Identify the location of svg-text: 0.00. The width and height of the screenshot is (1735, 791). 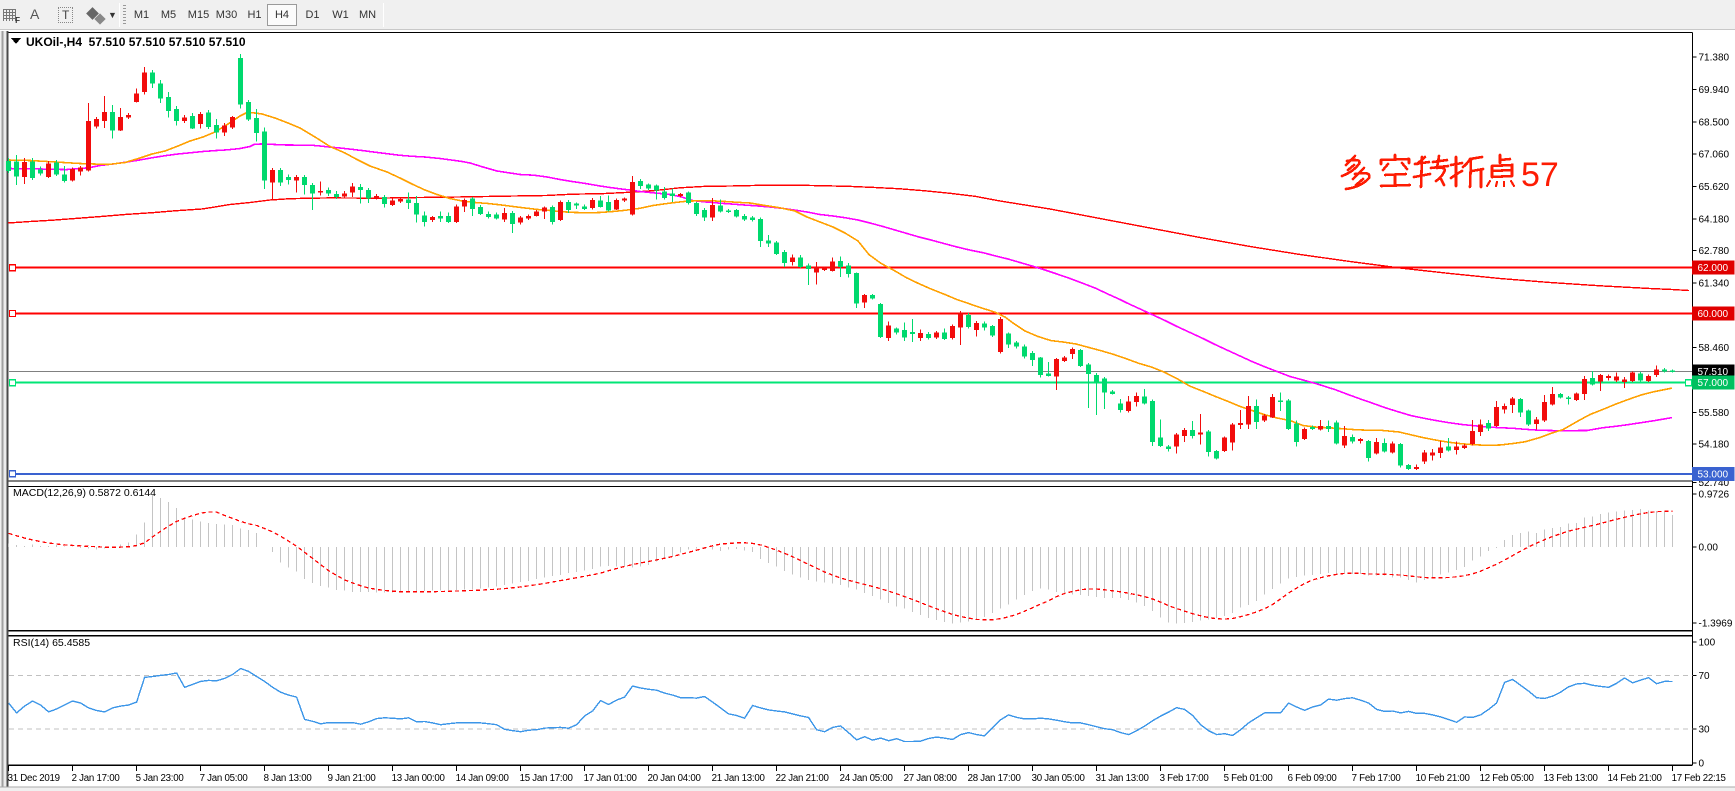
(1709, 548).